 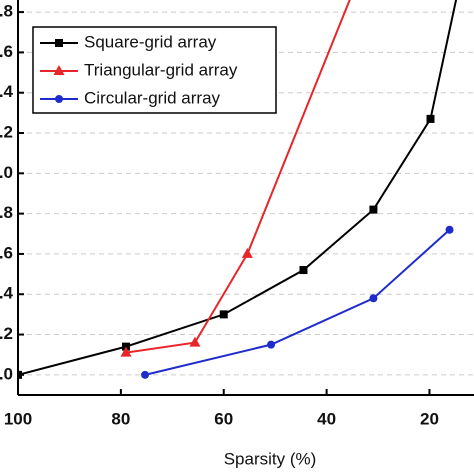 What do you see at coordinates (6, 333) in the screenshot?
I see `y-tick-label: 1.2` at bounding box center [6, 333].